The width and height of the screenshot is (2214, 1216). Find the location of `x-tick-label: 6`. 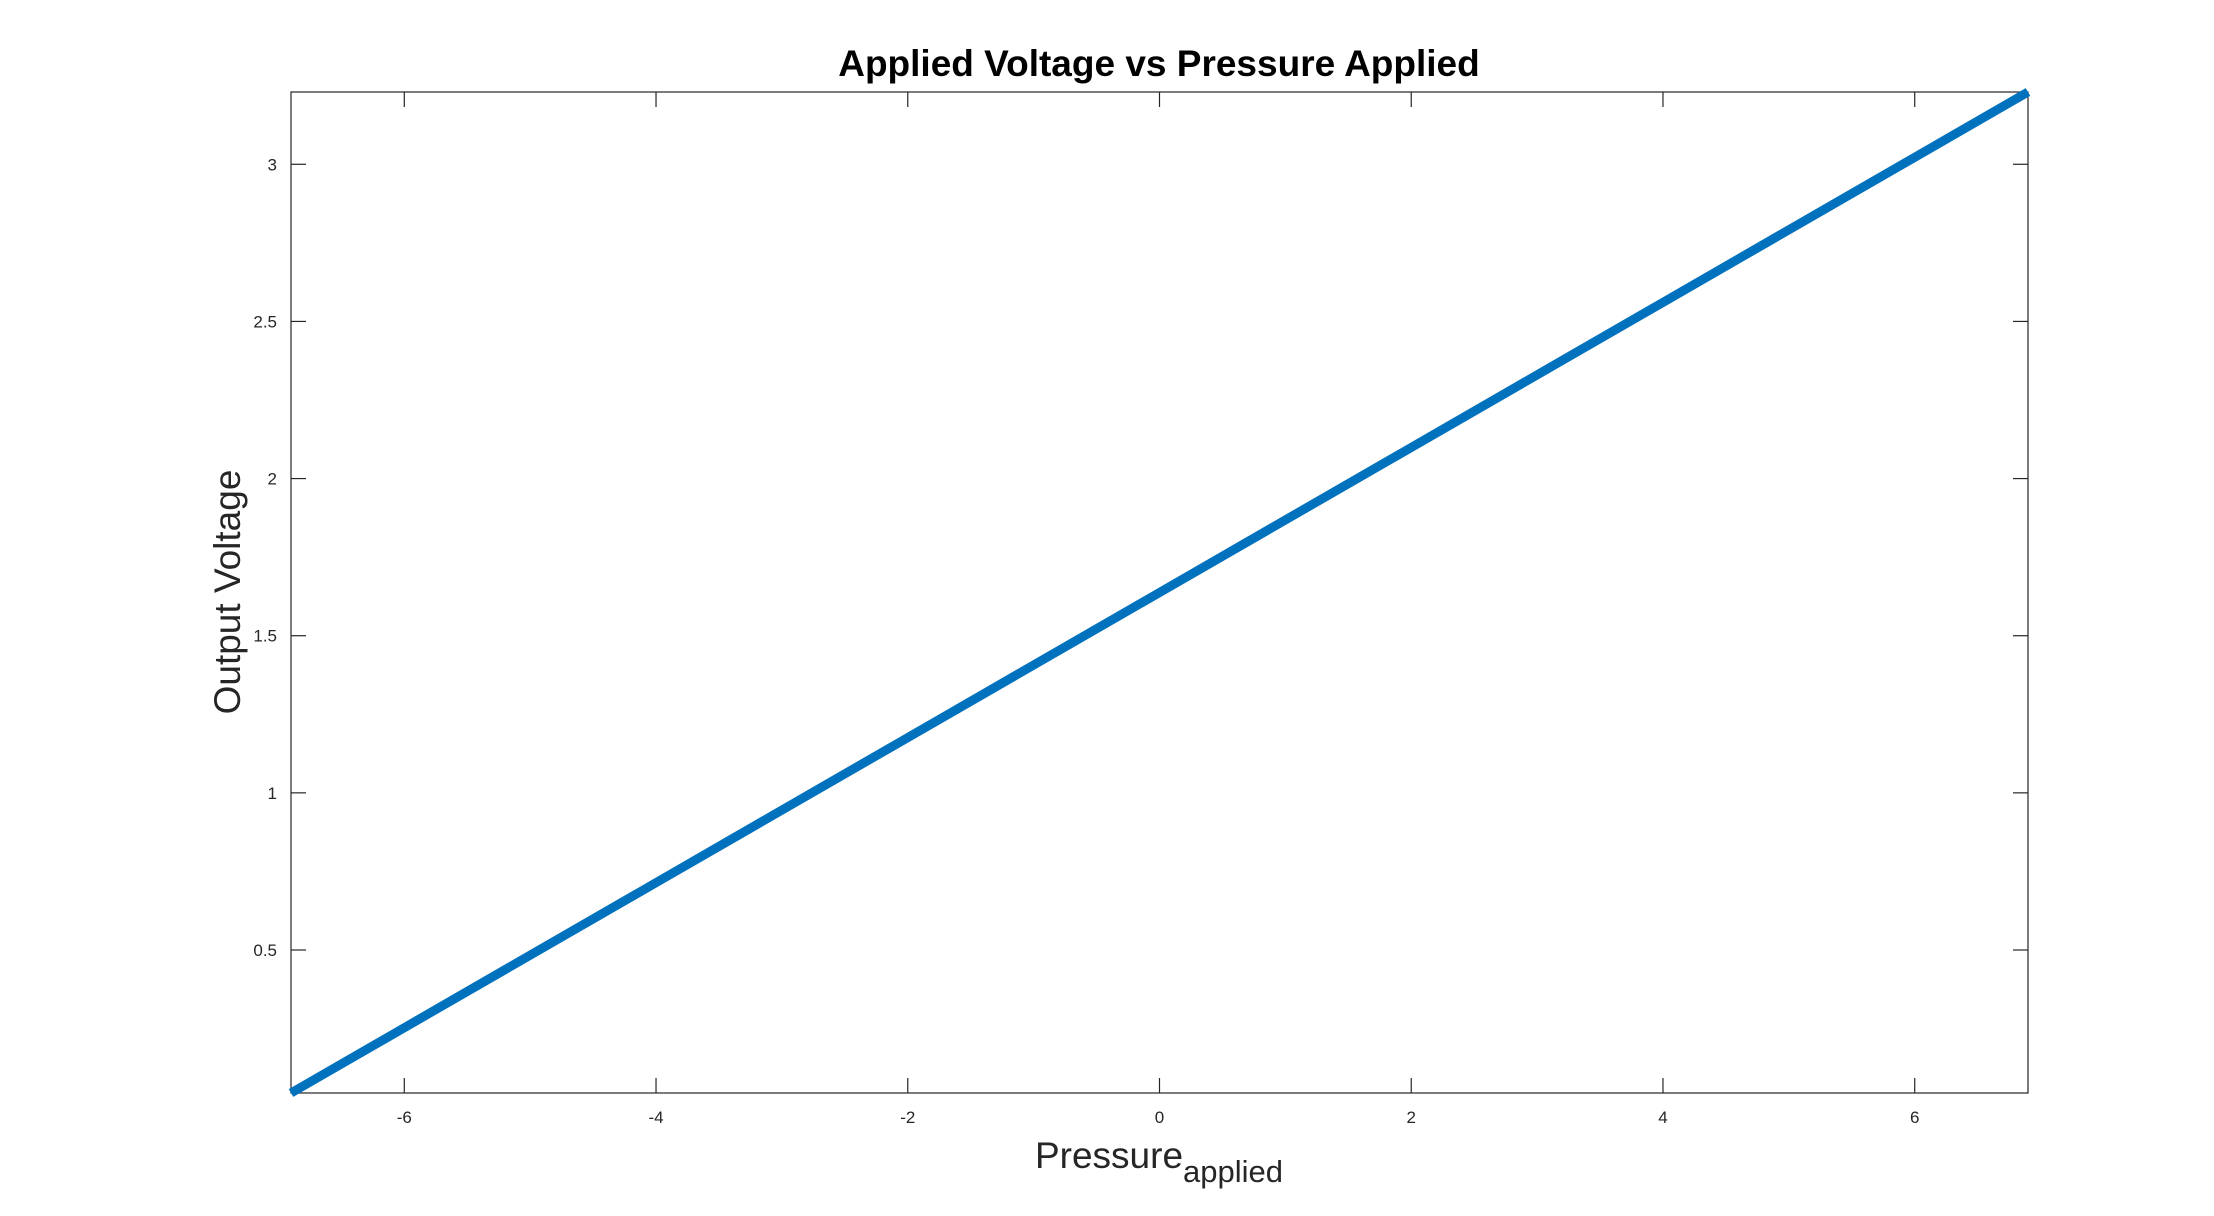

x-tick-label: 6 is located at coordinates (1914, 1117).